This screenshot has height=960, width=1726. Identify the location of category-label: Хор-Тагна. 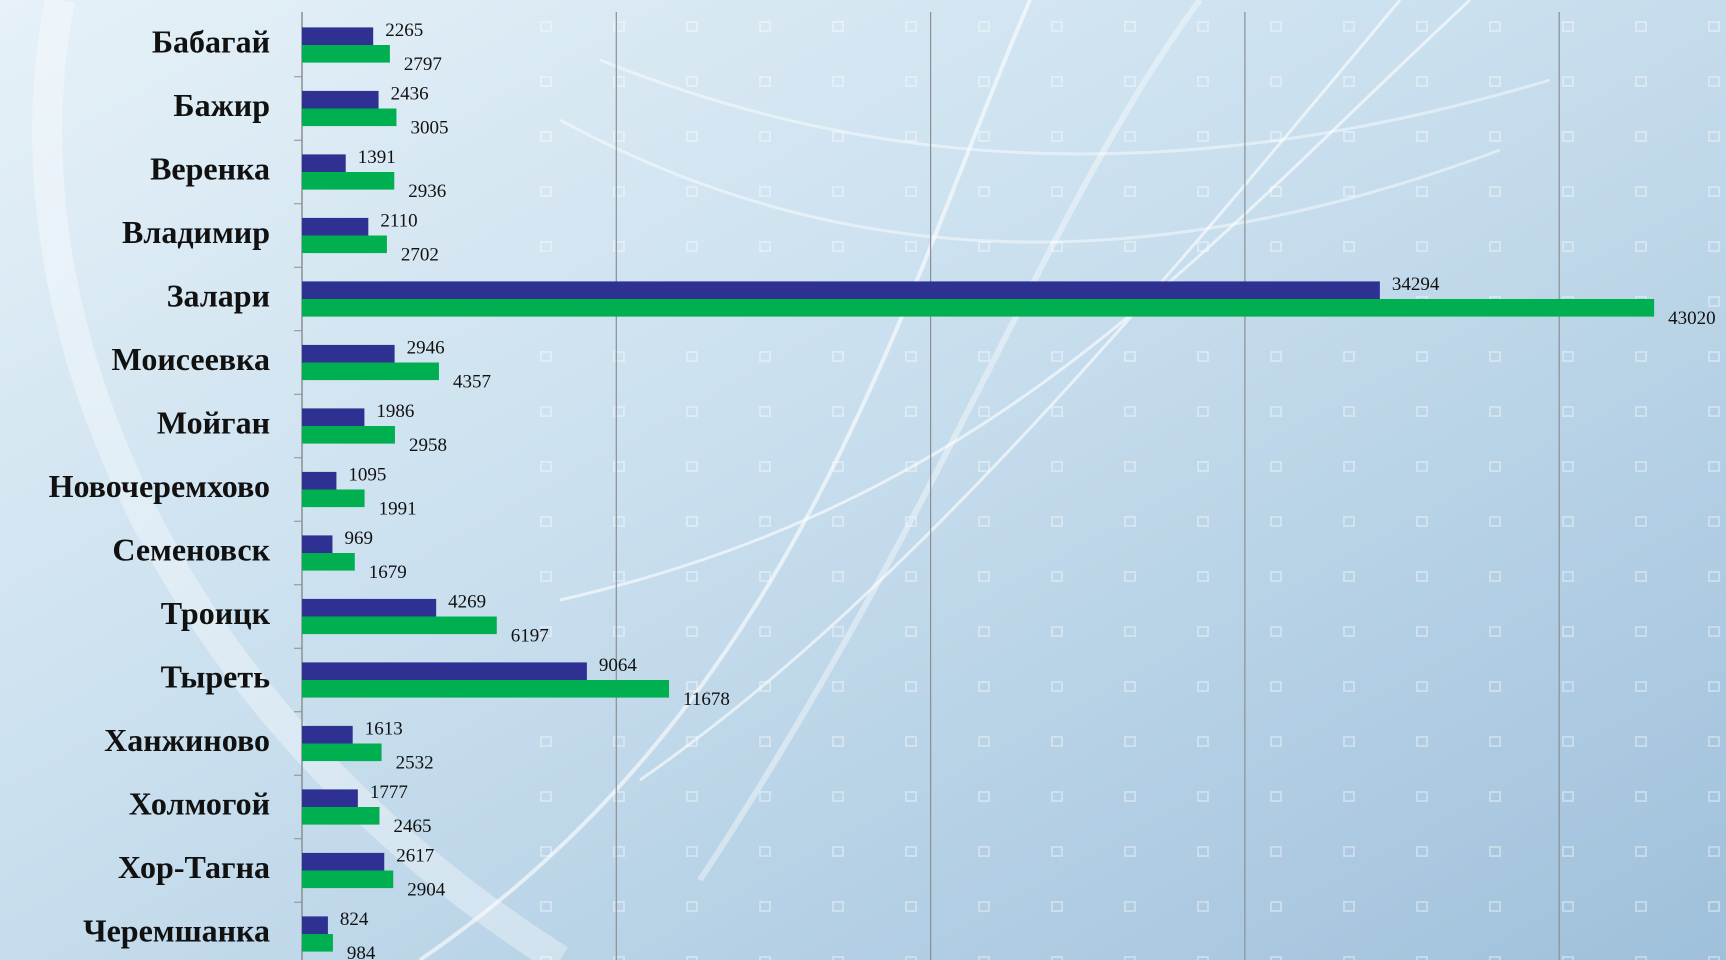
(194, 867).